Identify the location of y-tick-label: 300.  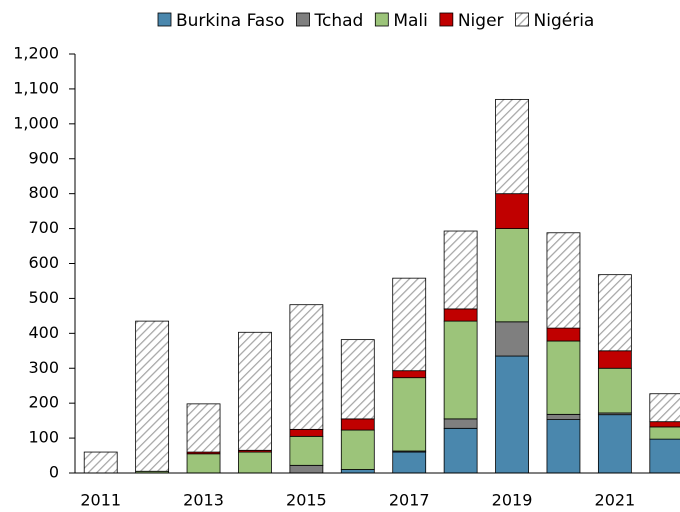
(43, 367).